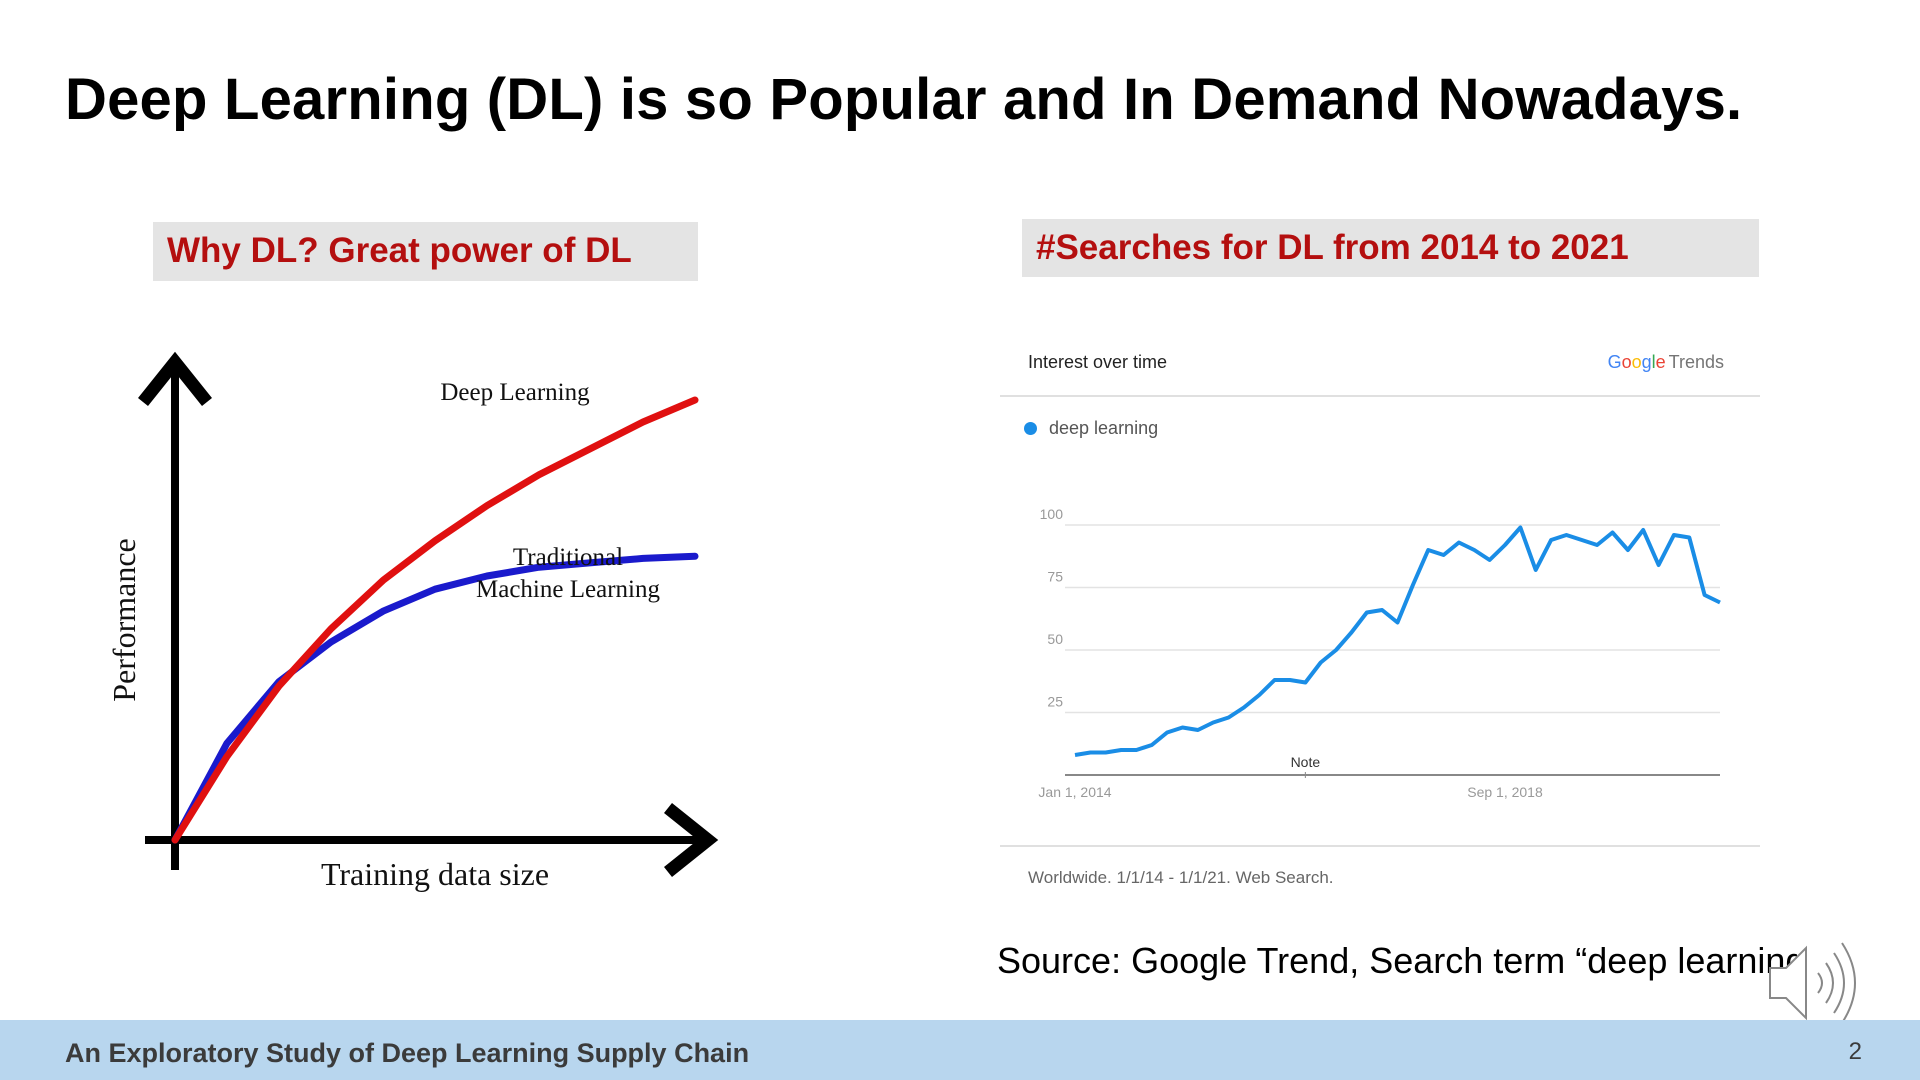 The width and height of the screenshot is (1920, 1080). I want to click on deep-learning-curve, so click(435, 620).